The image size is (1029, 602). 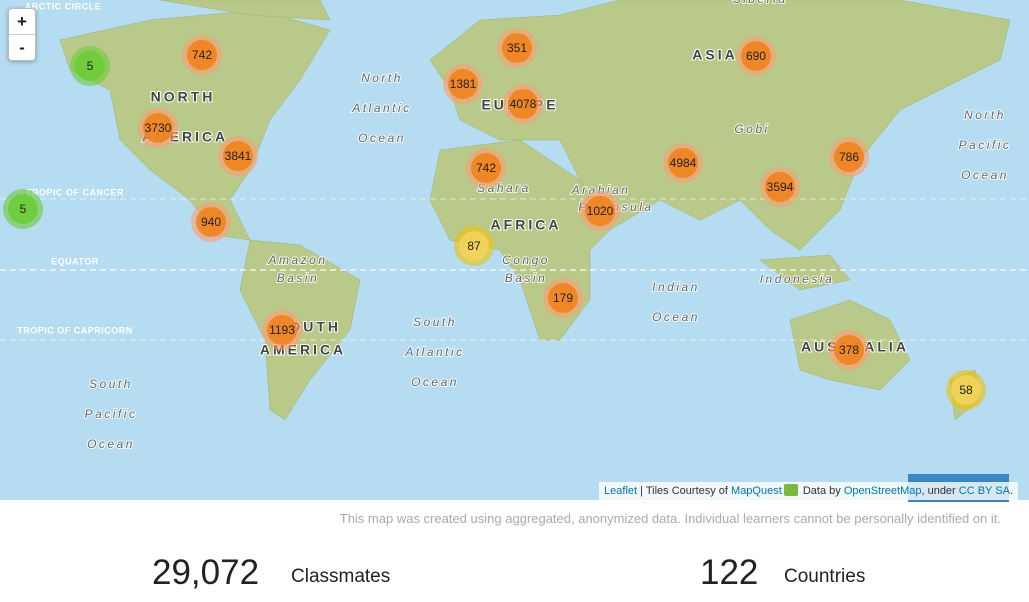 I want to click on cluster-count: 351, so click(x=517, y=48).